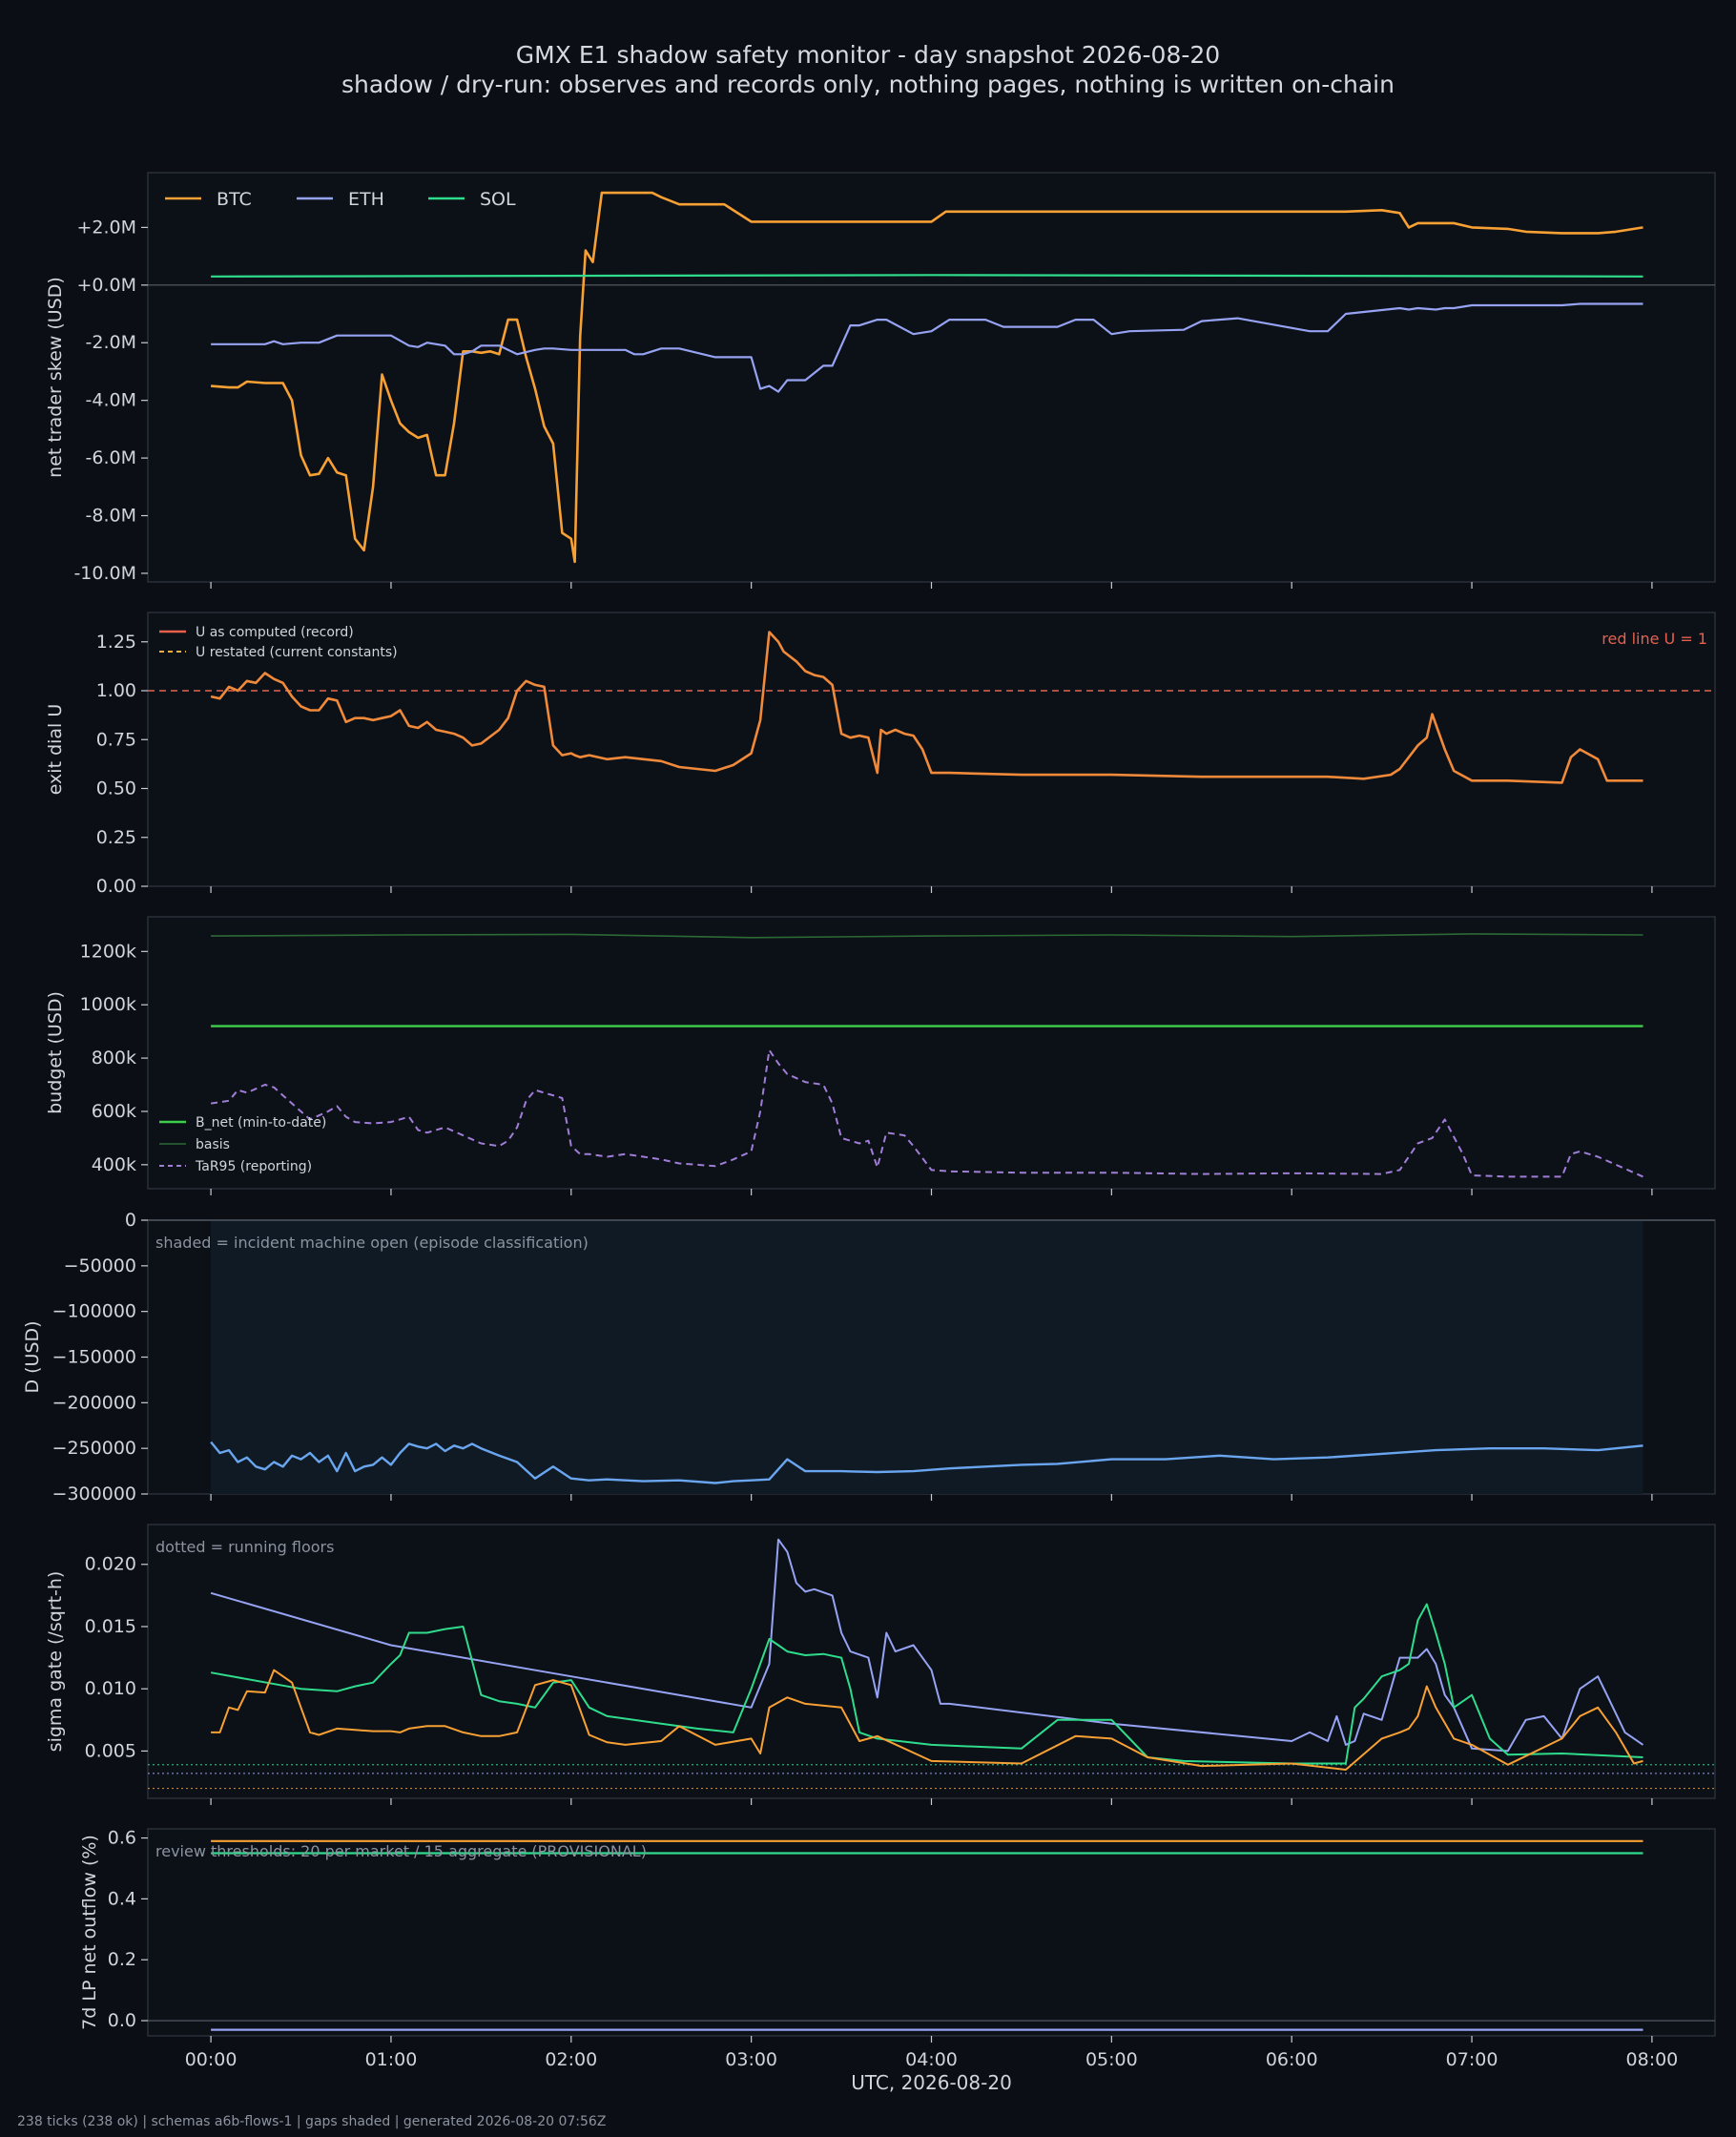 The width and height of the screenshot is (1736, 2137). What do you see at coordinates (110, 1626) in the screenshot?
I see `y-tick-label: 0.015` at bounding box center [110, 1626].